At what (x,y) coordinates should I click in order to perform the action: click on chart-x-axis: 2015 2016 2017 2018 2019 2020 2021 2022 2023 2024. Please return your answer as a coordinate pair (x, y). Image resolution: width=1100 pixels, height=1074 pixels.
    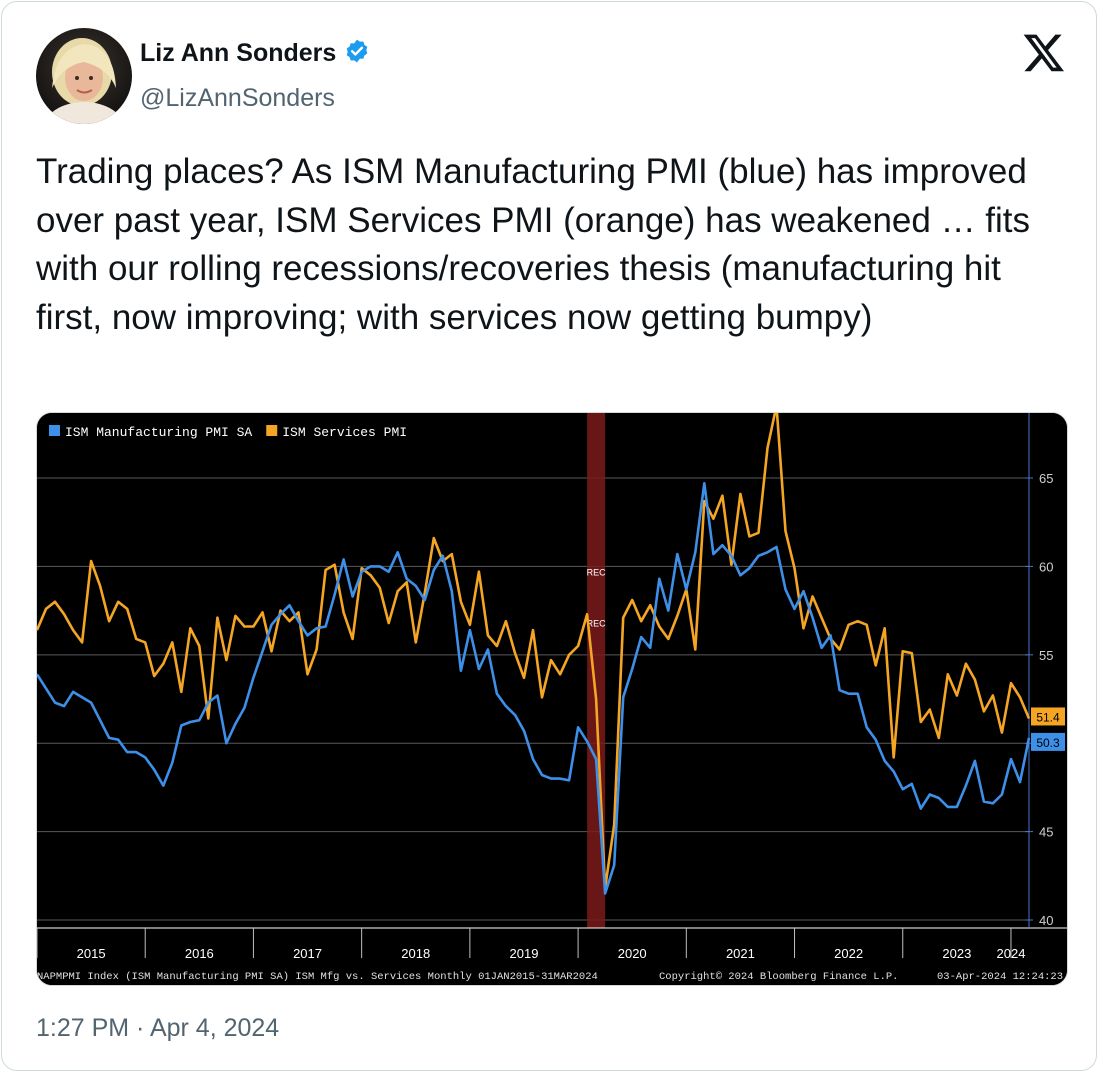
    Looking at the image, I should click on (552, 944).